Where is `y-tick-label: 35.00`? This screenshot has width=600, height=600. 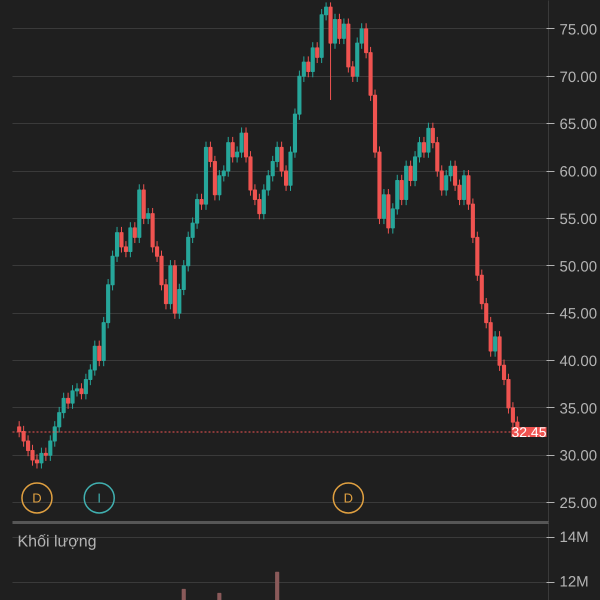 y-tick-label: 35.00 is located at coordinates (579, 409).